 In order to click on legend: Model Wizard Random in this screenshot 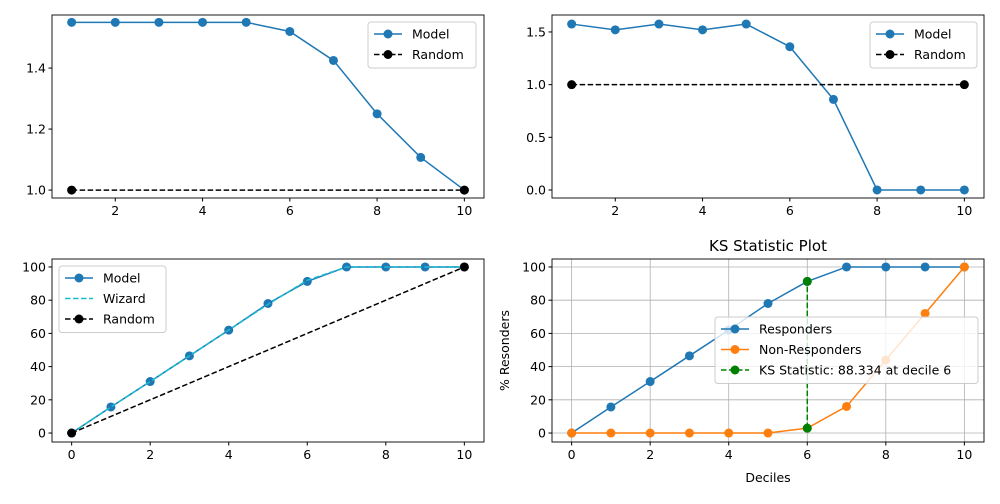, I will do `click(112, 299)`.